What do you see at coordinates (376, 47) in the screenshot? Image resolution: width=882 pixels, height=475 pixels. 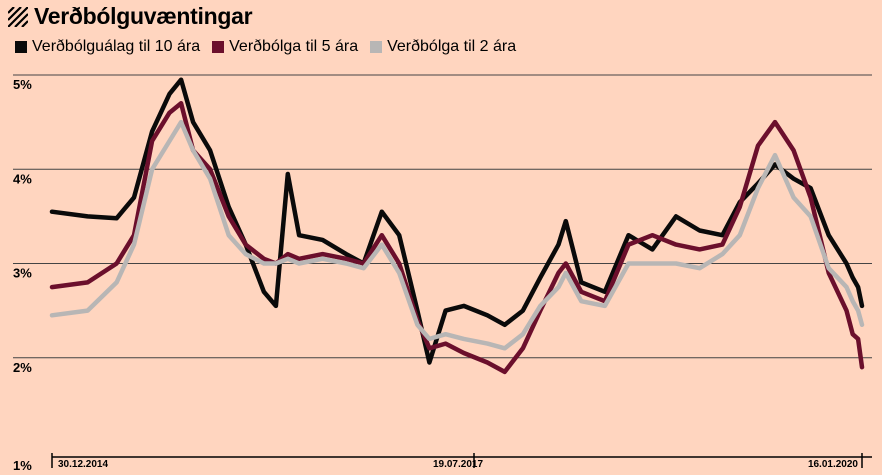 I see `legend-swatch-2yr` at bounding box center [376, 47].